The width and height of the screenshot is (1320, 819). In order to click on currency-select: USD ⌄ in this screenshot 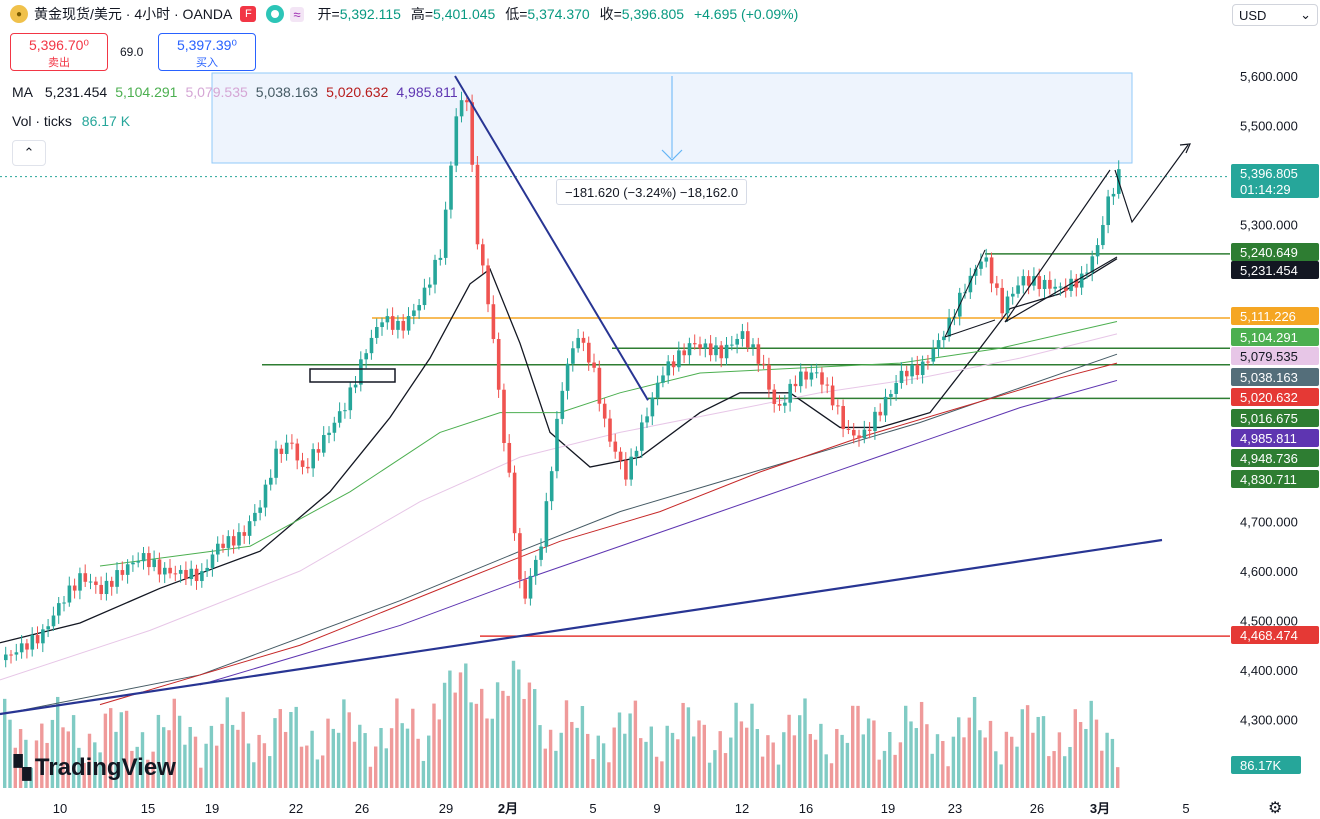, I will do `click(1275, 15)`.